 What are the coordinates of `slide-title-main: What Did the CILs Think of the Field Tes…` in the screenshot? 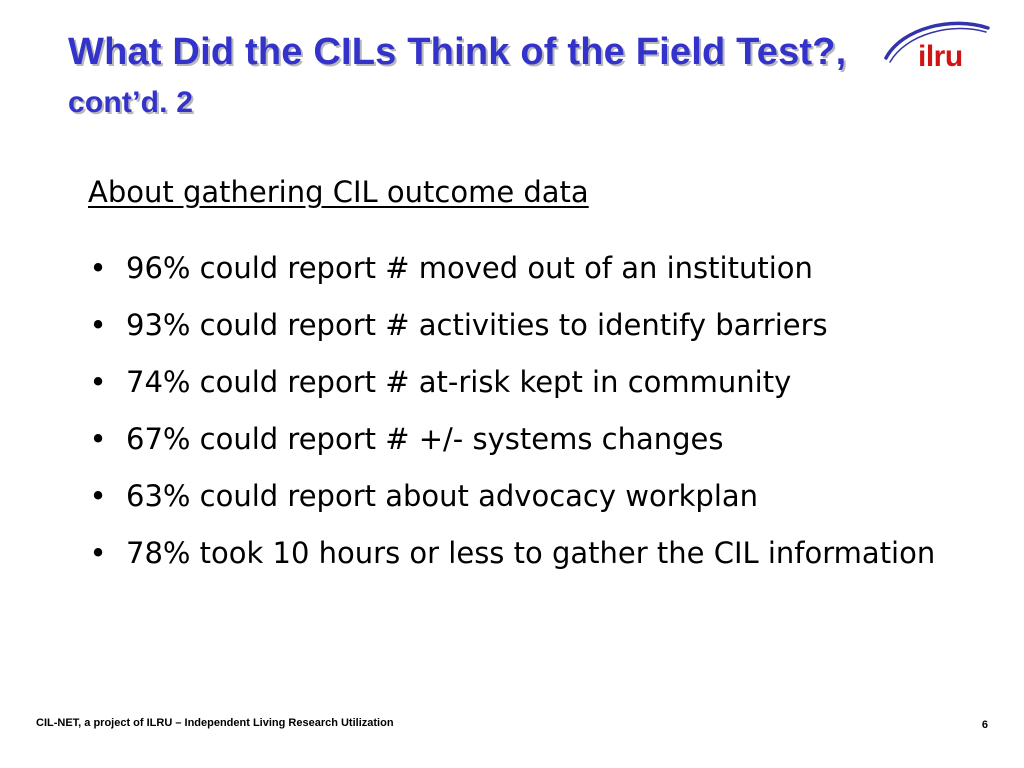 It's located at (457, 52).